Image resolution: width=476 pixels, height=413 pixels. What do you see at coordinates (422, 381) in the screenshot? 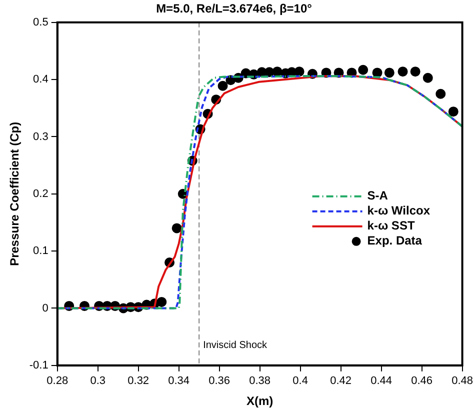
I see `x-tick-label: 0.46` at bounding box center [422, 381].